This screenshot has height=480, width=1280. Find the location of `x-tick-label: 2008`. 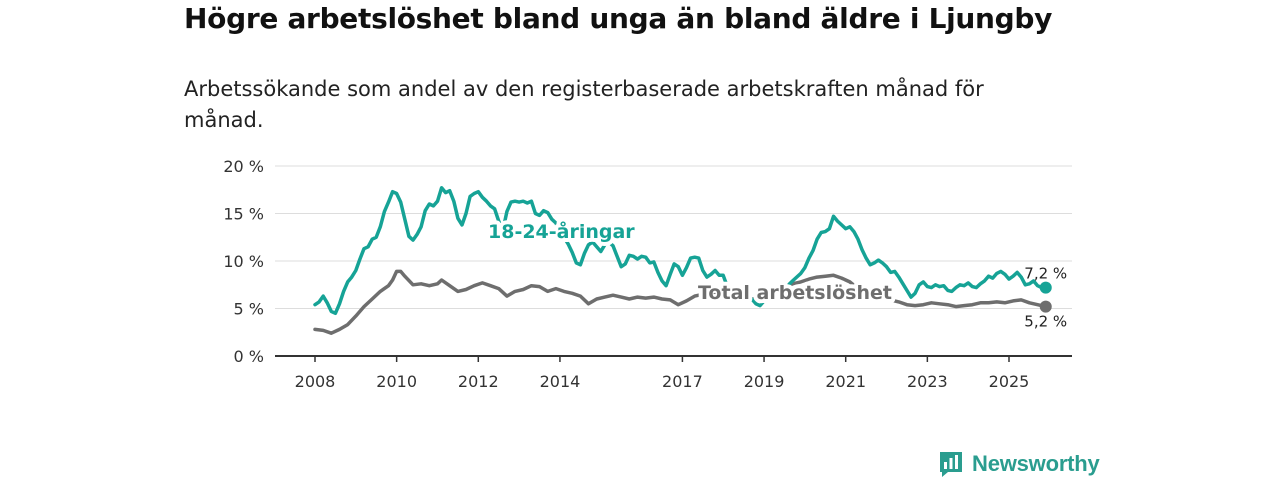

x-tick-label: 2008 is located at coordinates (315, 381).